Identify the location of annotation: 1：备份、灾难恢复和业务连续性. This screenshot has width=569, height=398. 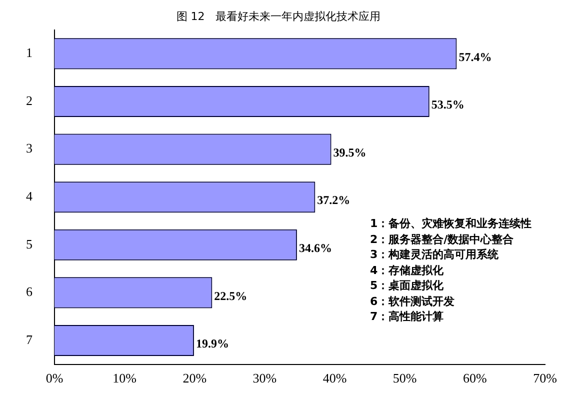
(451, 224).